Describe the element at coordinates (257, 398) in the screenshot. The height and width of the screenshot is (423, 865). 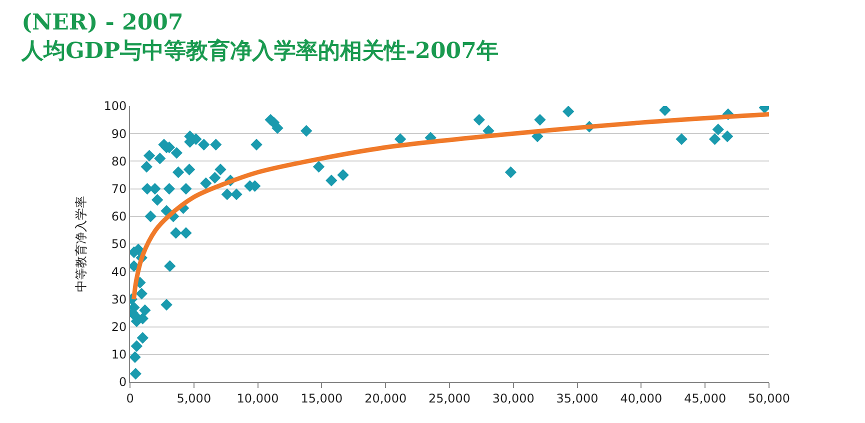
I see `x-tick-label: 10,000` at that location.